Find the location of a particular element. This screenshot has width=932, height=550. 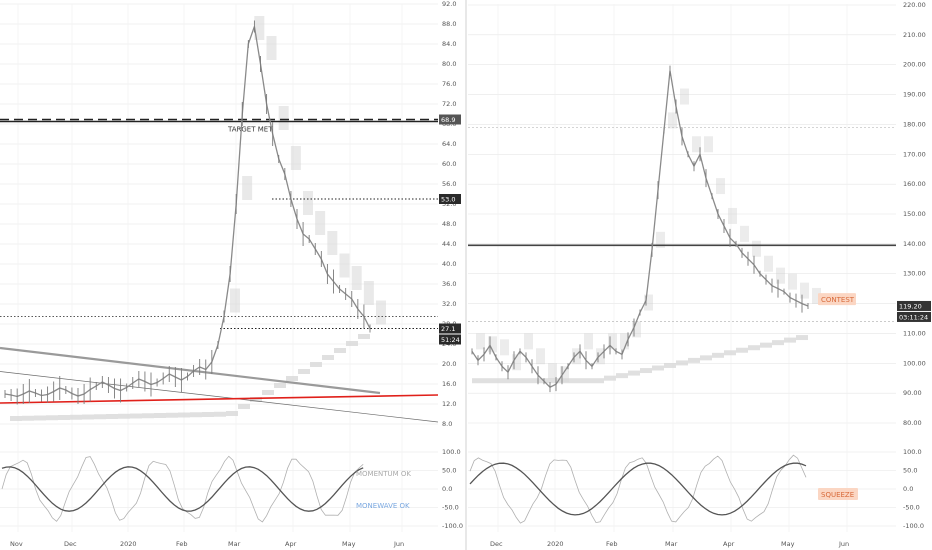

badge-price-right: 119.20 is located at coordinates (914, 305).